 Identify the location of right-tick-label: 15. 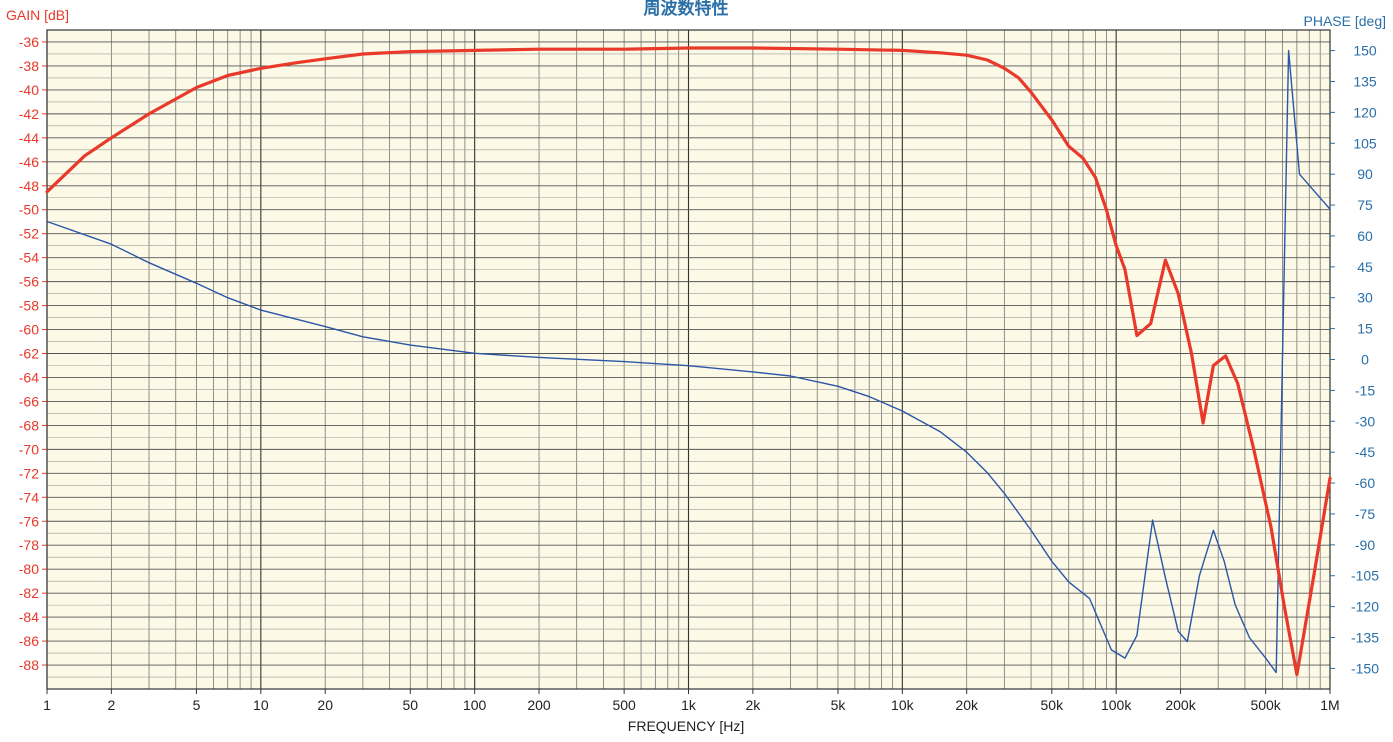
(1365, 329).